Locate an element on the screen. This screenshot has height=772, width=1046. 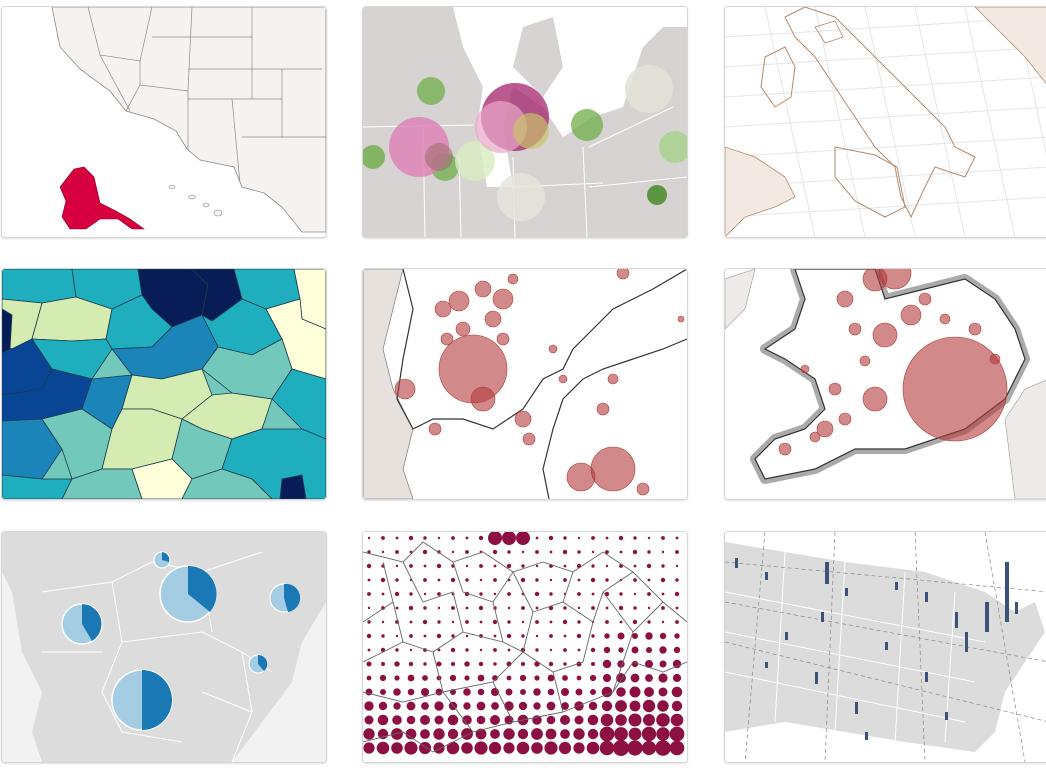
map-thumbnail-dot-density is located at coordinates (525, 647).